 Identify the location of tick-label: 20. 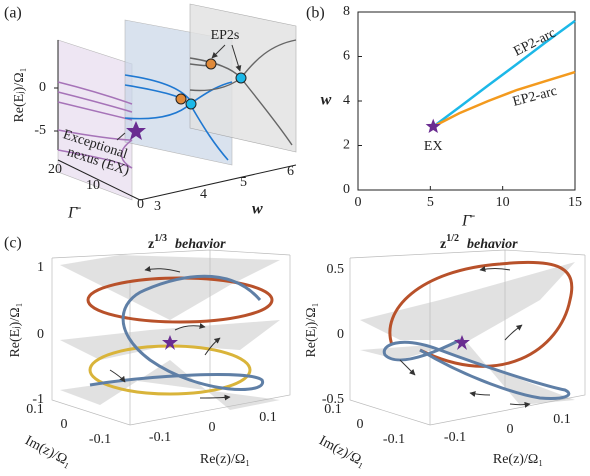
(55, 169).